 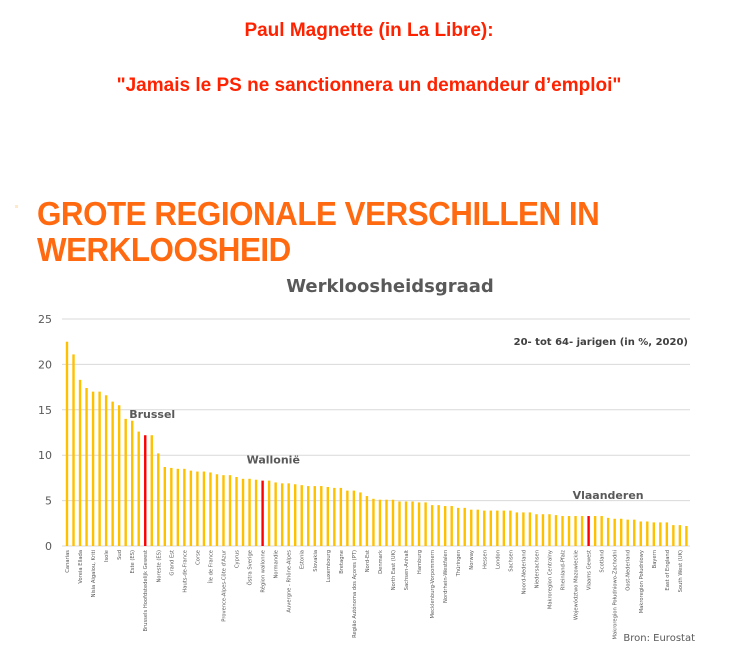 I want to click on x-tick-label: North East (UK), so click(x=394, y=570).